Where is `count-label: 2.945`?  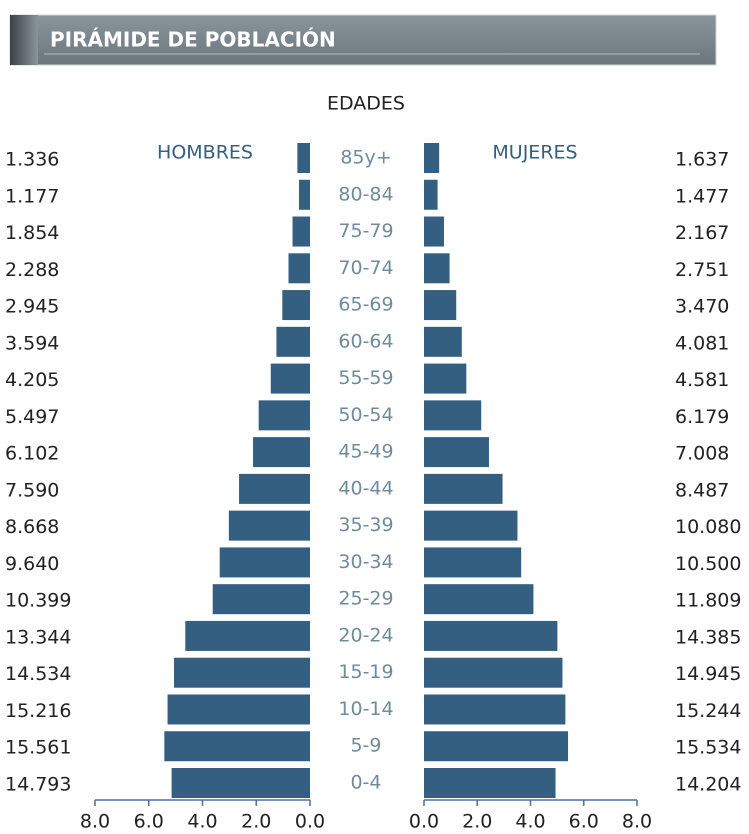 count-label: 2.945 is located at coordinates (32, 307).